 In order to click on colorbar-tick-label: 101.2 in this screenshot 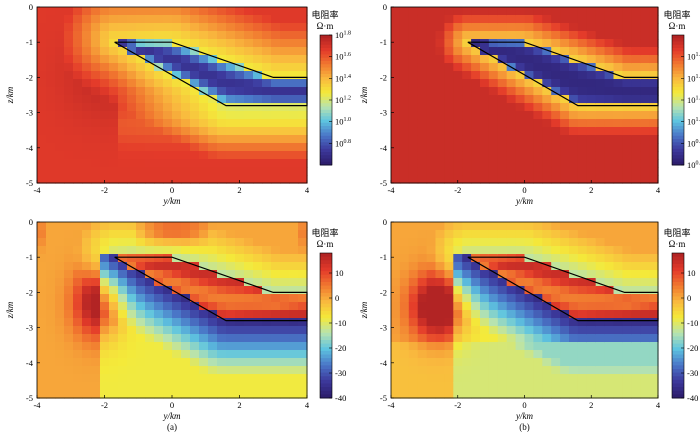, I will do `click(343, 100)`.